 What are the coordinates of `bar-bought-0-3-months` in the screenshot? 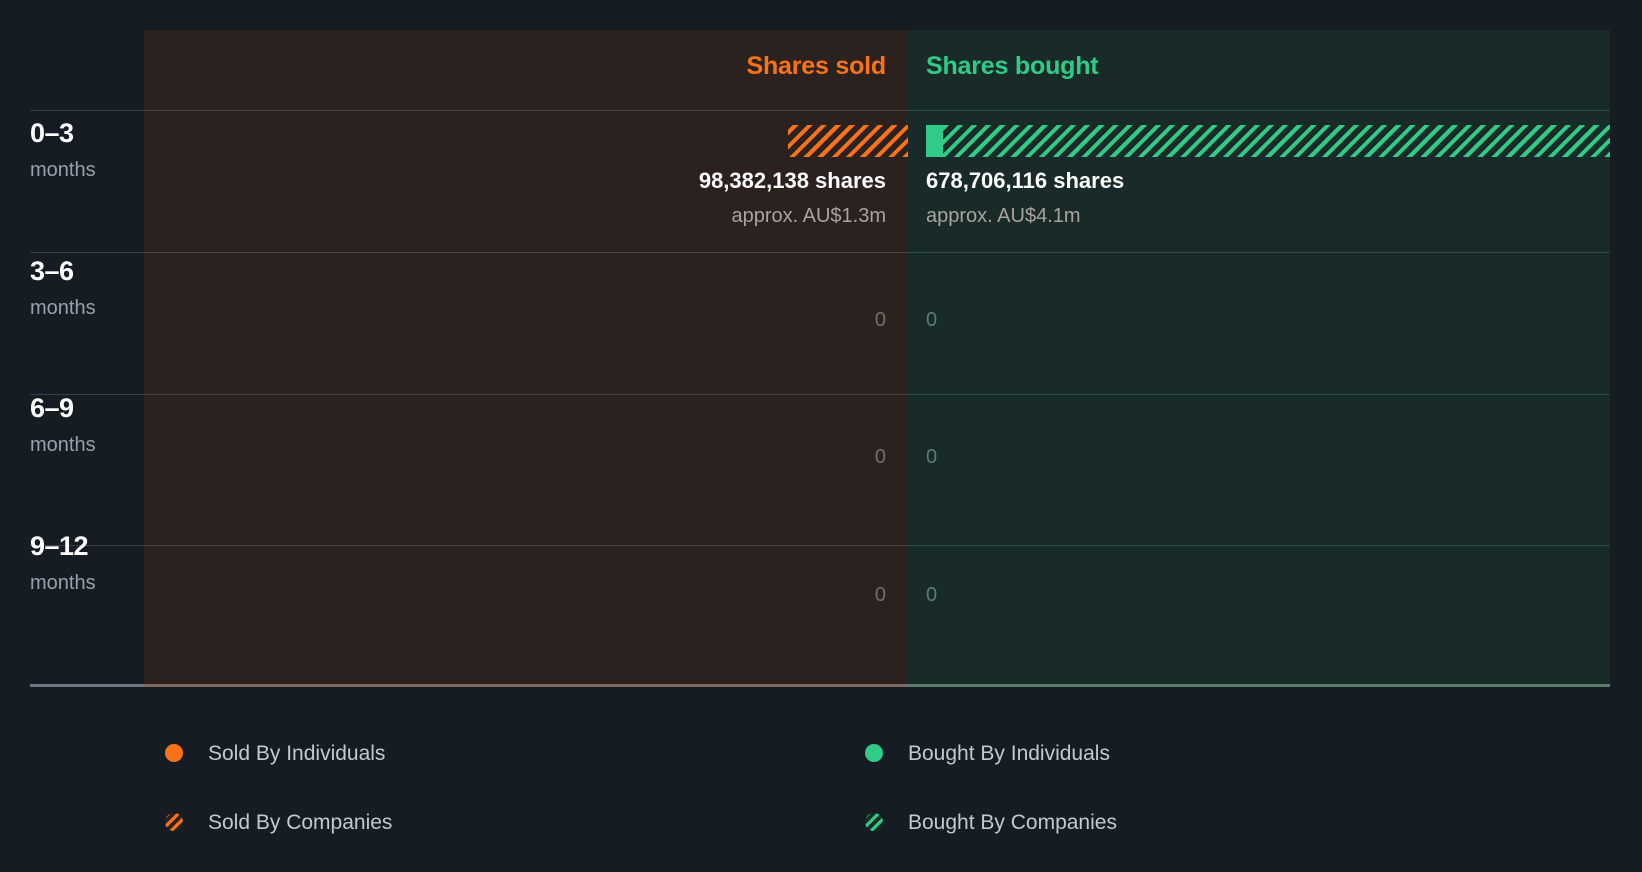 It's located at (1268, 141).